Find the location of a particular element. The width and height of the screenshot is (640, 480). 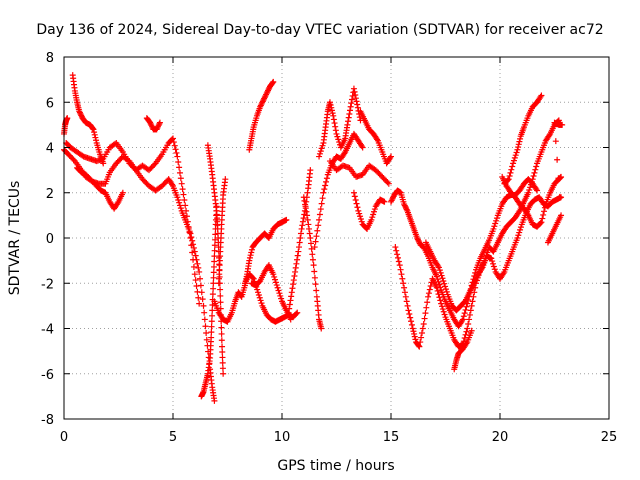

x-axis-label: GPS time / hours is located at coordinates (335, 466).